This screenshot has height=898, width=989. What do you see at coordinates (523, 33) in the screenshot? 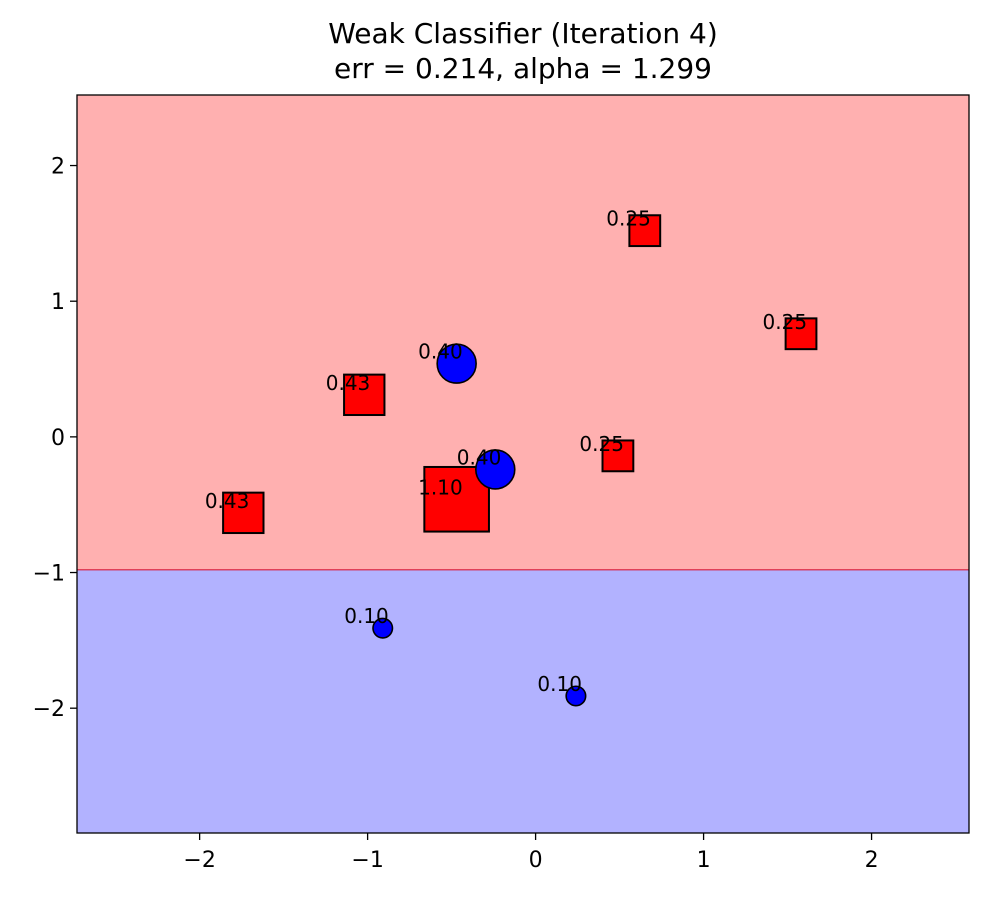
I see `chart-title: Weak Classifier (Iteration 4)` at bounding box center [523, 33].